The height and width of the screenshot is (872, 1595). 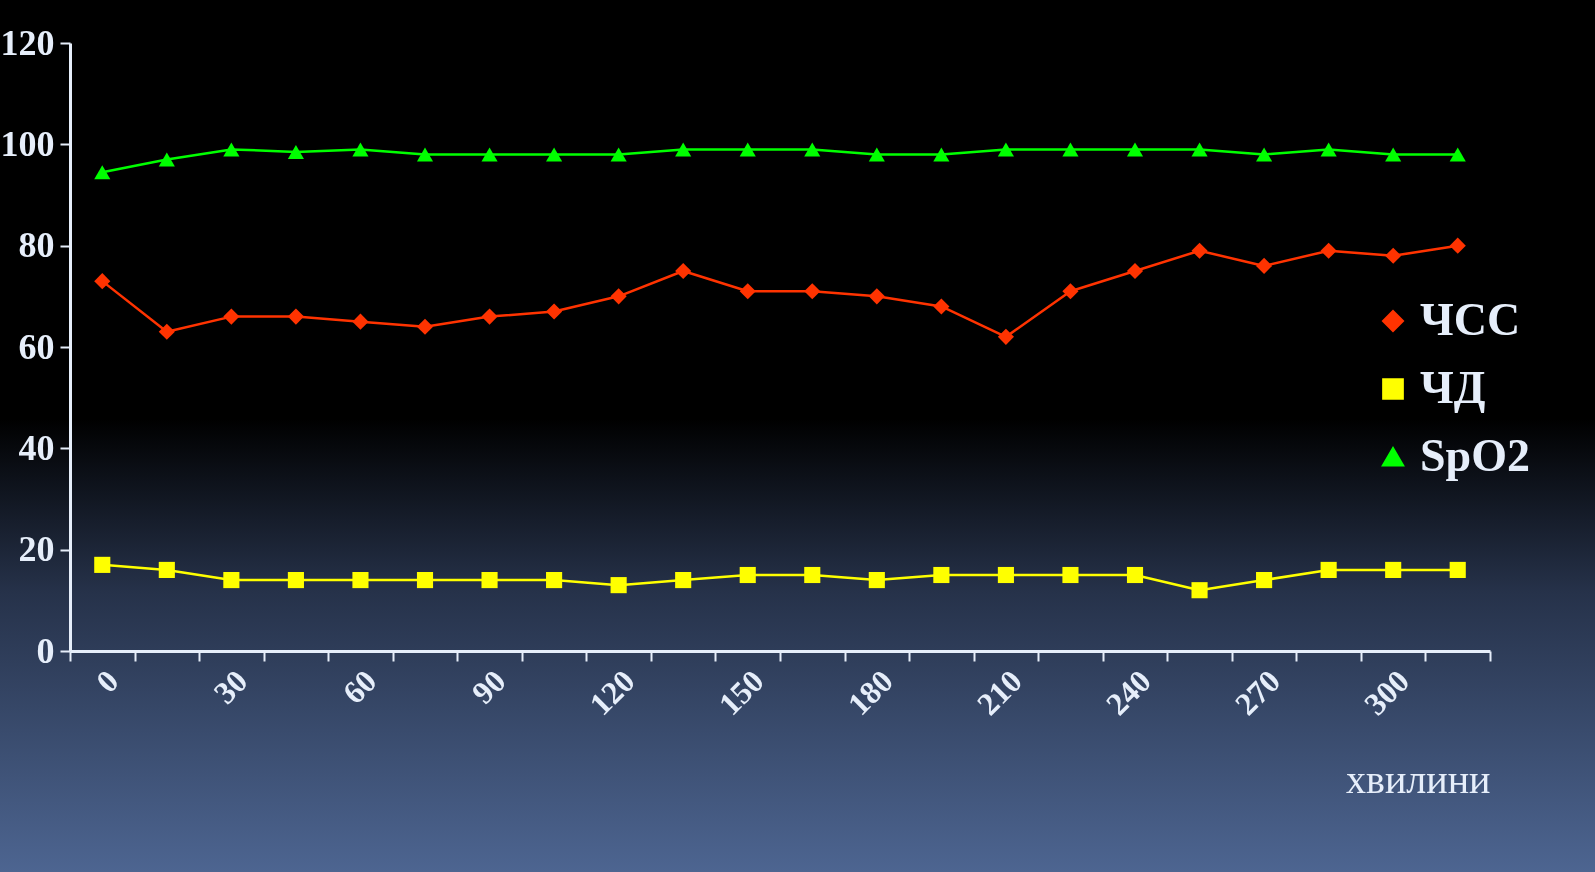 I want to click on legend-label: SpO2, so click(x=1475, y=455).